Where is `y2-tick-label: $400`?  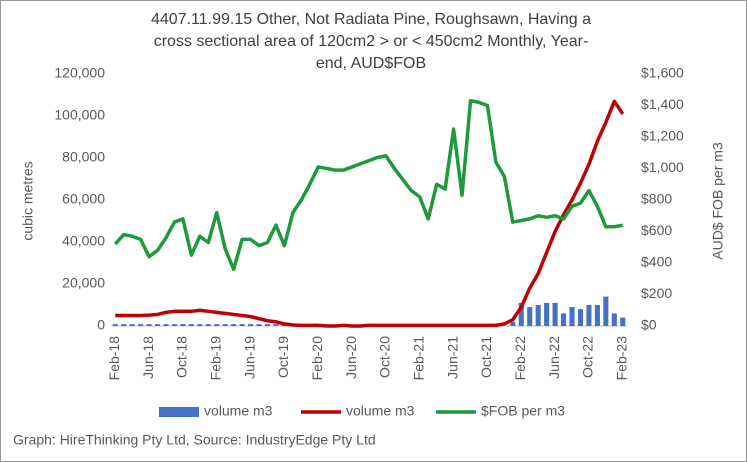 y2-tick-label: $400 is located at coordinates (656, 262).